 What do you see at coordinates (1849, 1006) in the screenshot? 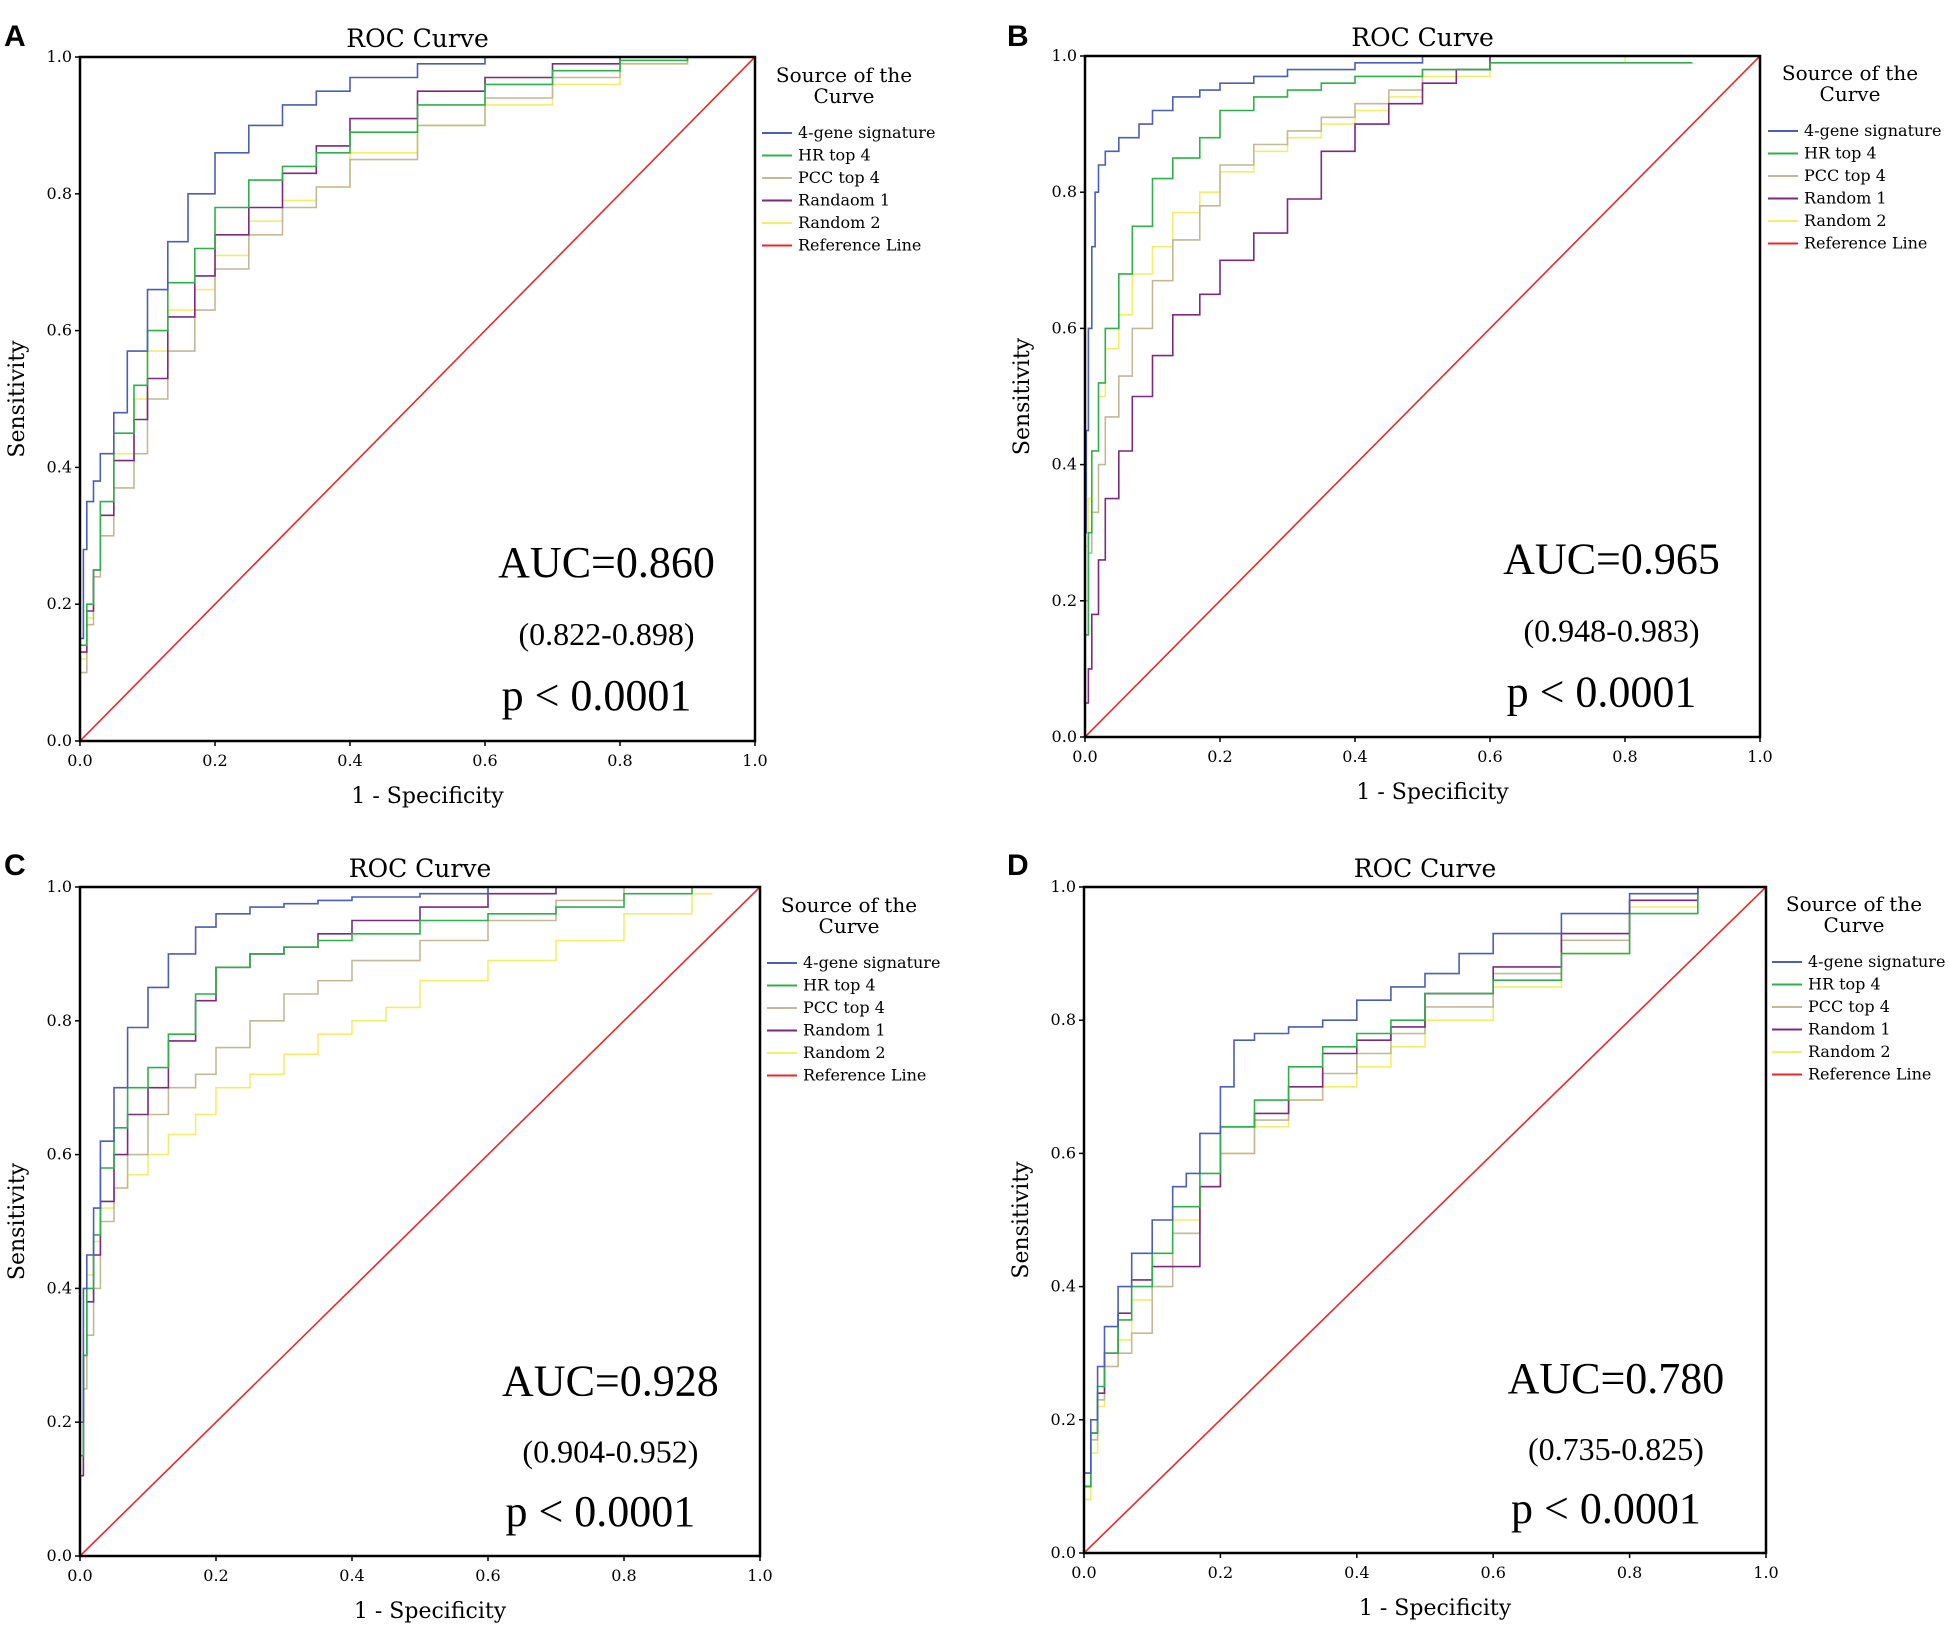
I see `legend-entry: PCC top 4` at bounding box center [1849, 1006].